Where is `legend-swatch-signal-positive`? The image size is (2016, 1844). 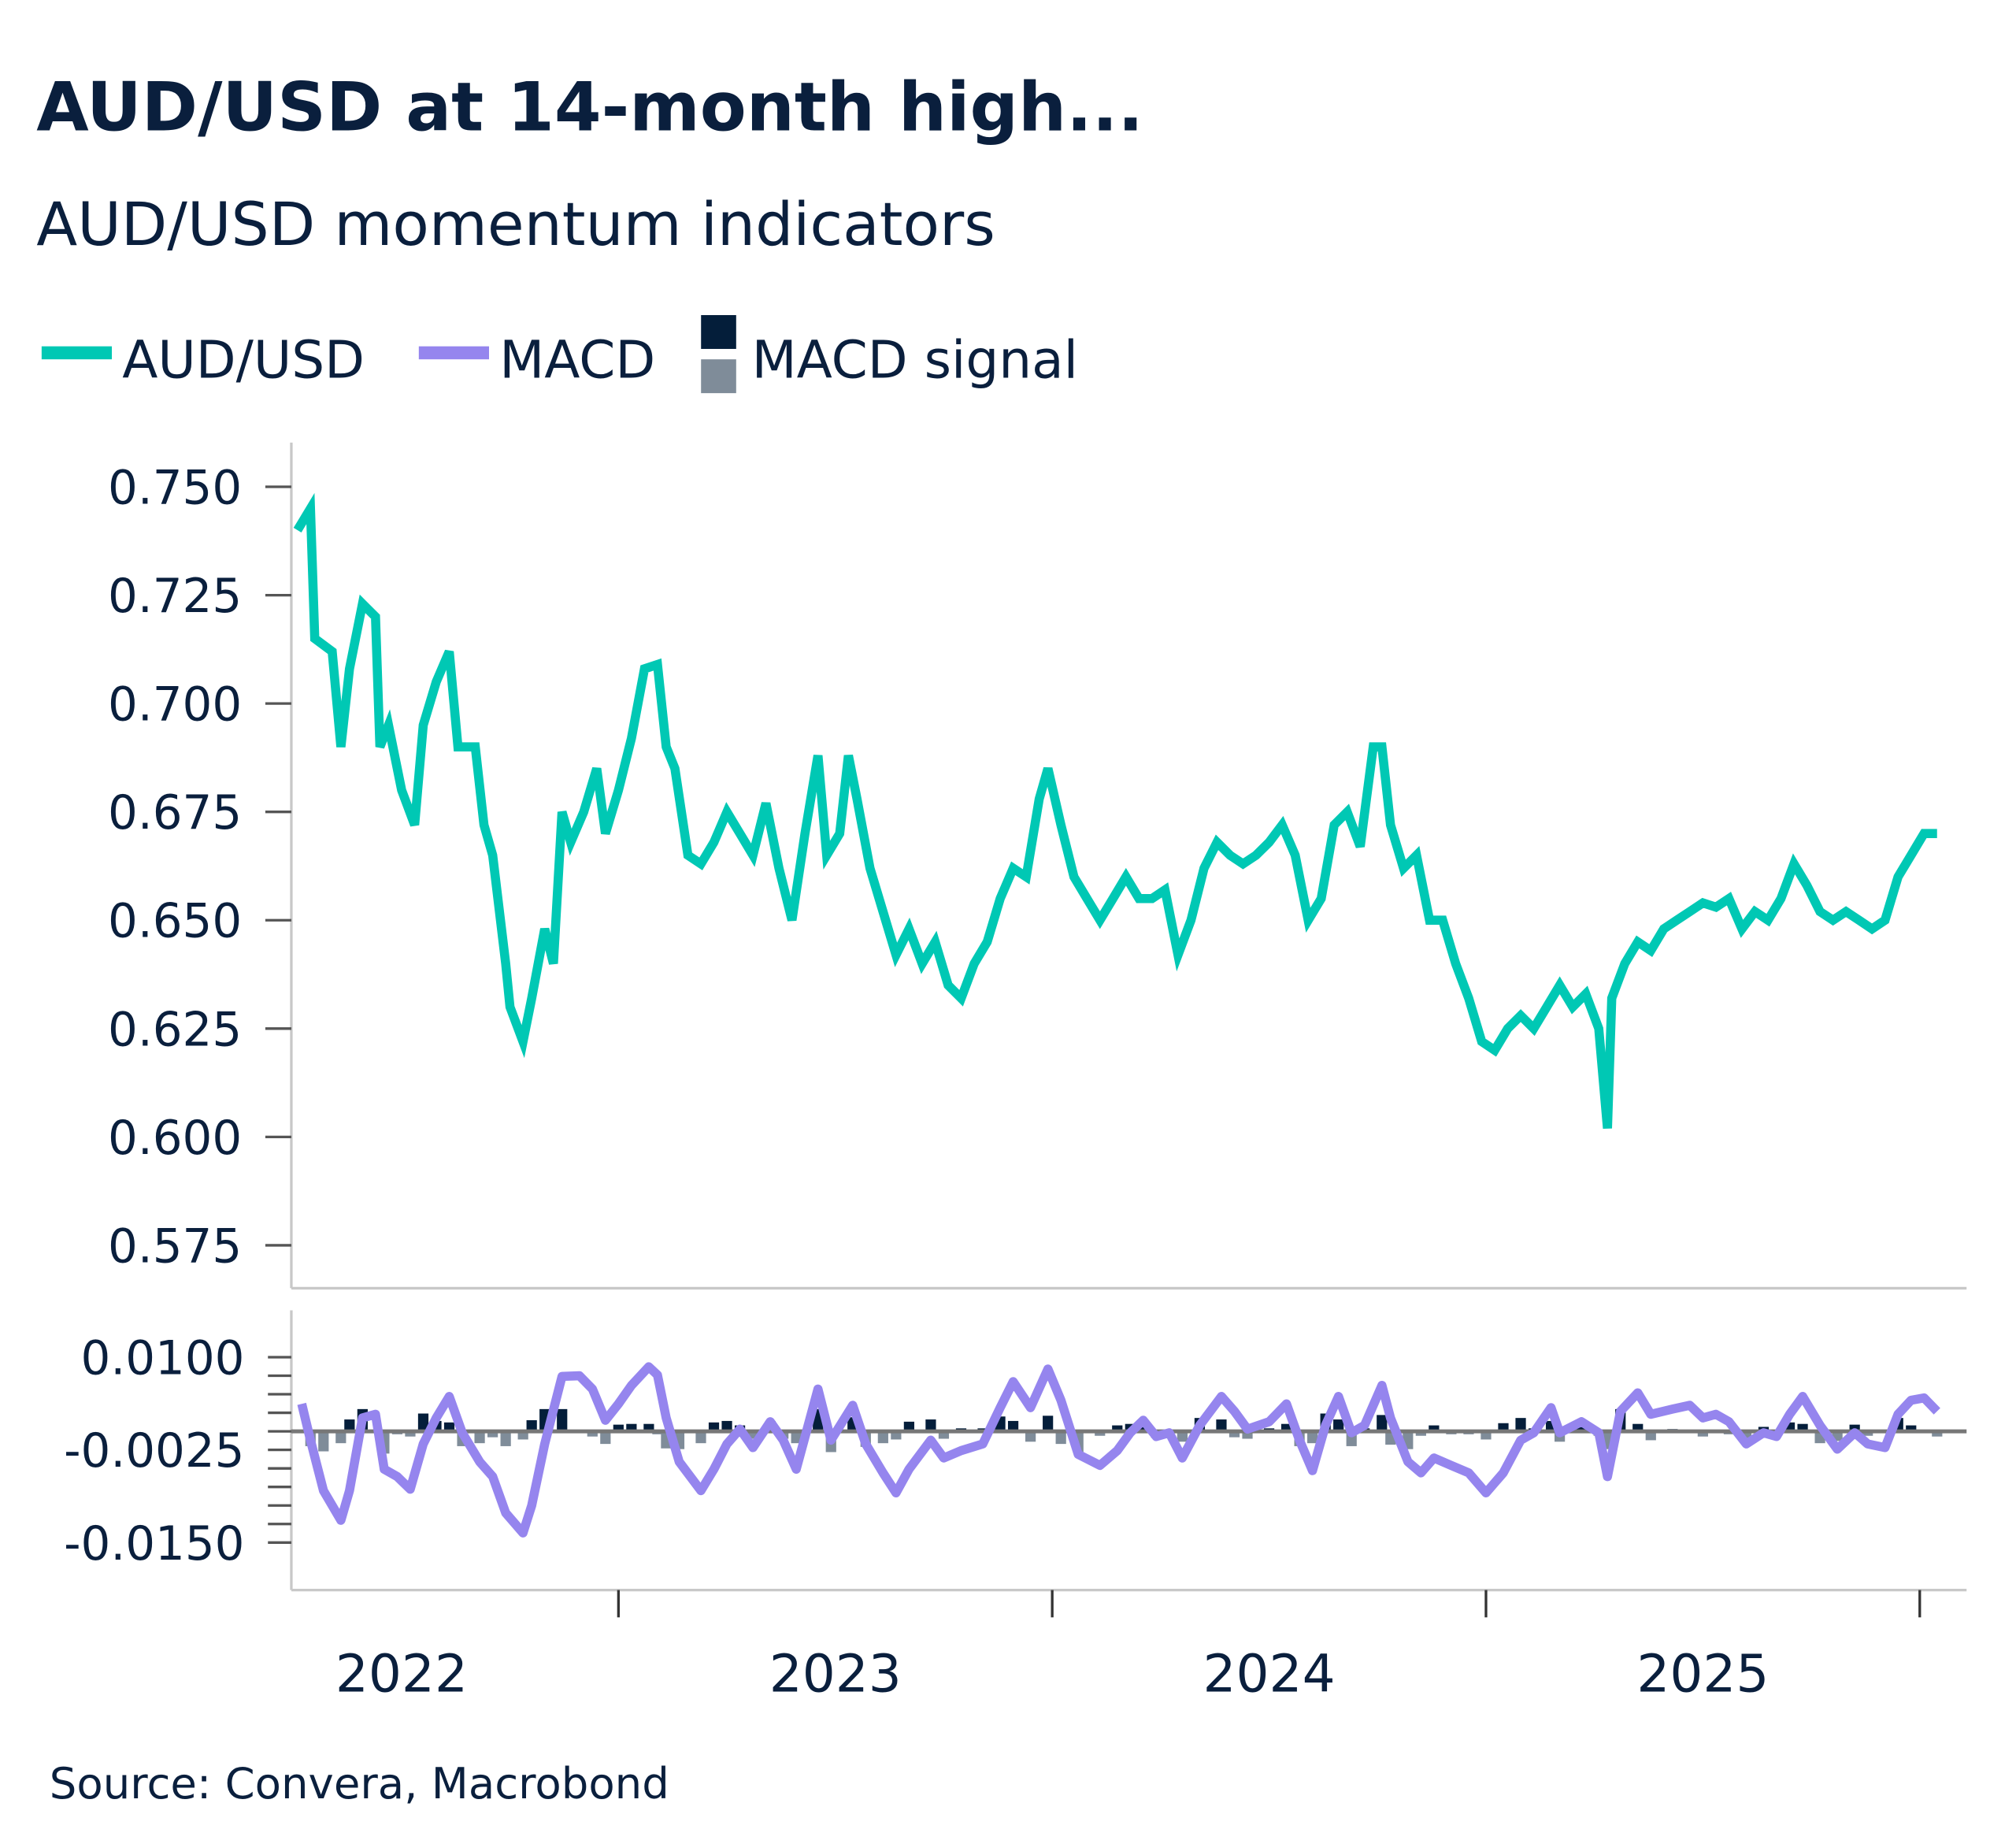
legend-swatch-signal-positive is located at coordinates (718, 332).